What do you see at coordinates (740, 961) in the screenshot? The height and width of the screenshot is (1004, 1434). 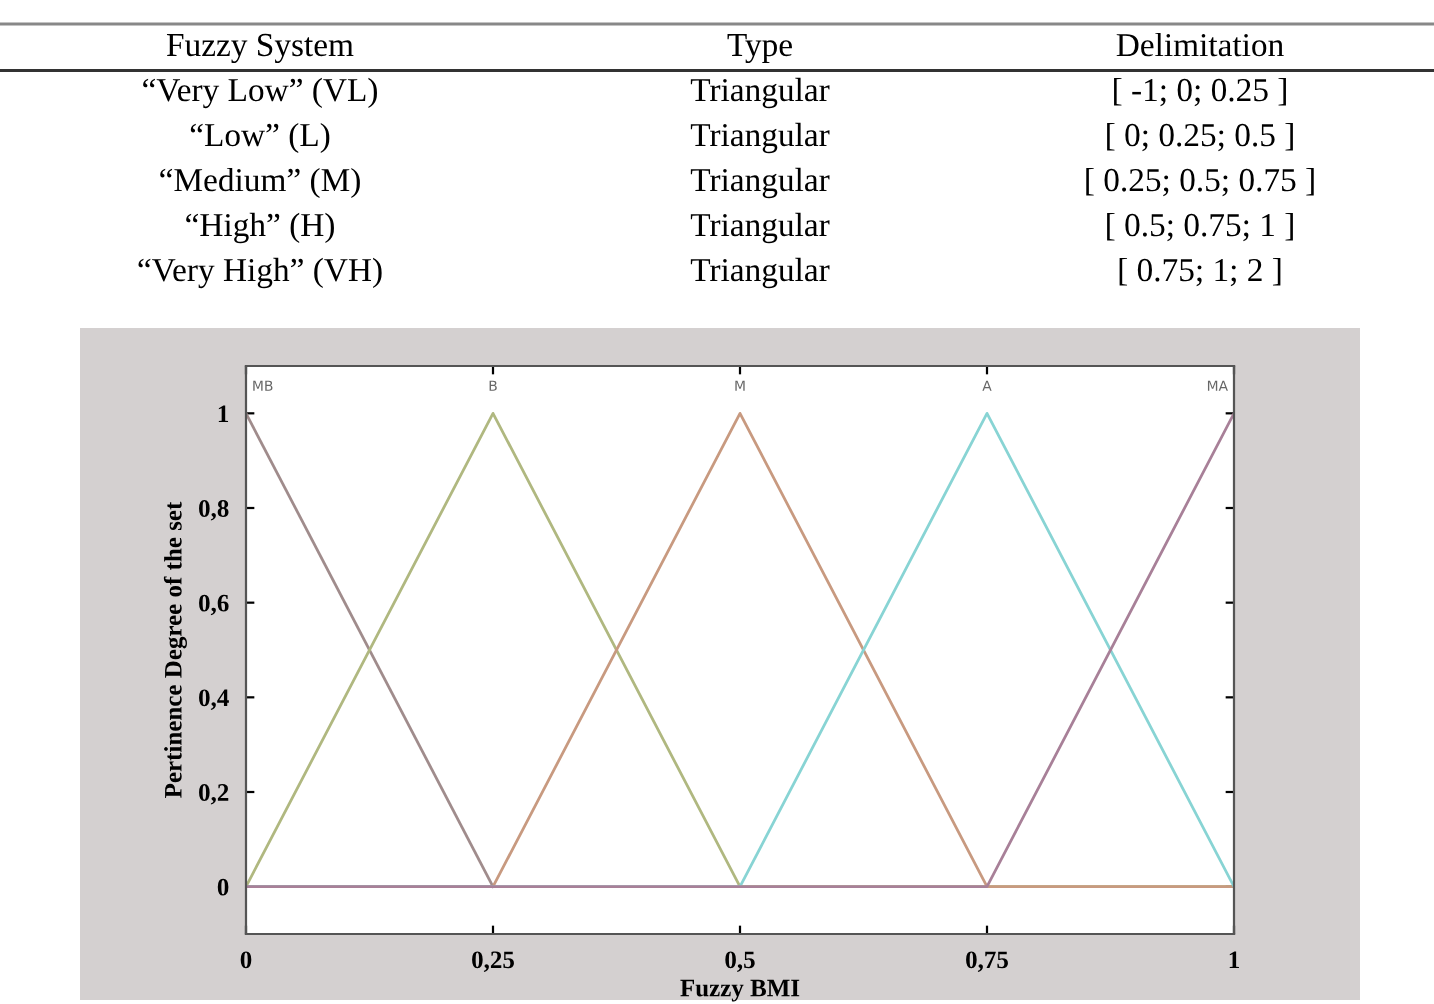 I see `x-tick-label: 0,5` at bounding box center [740, 961].